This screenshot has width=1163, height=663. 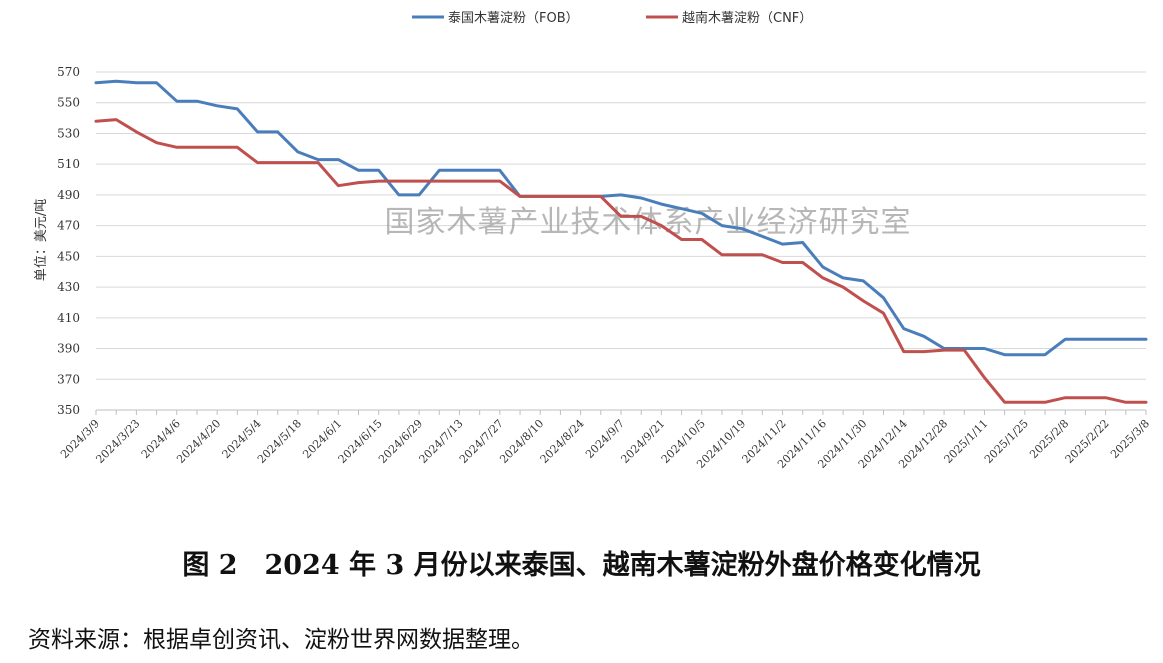 What do you see at coordinates (68, 256) in the screenshot?
I see `y-tick-label: 450` at bounding box center [68, 256].